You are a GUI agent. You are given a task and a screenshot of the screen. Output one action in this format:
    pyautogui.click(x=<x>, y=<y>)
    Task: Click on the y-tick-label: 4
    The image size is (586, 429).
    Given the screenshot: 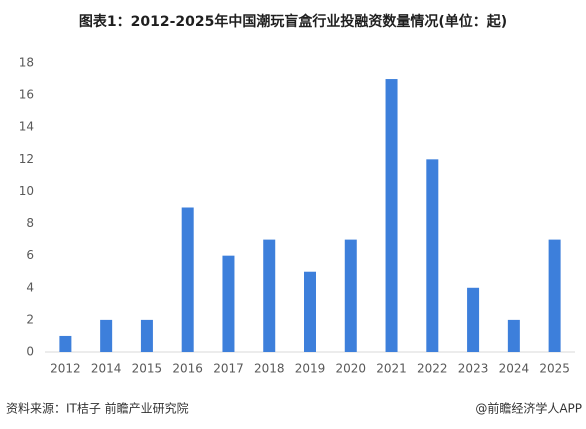 What is the action you would take?
    pyautogui.click(x=30, y=287)
    